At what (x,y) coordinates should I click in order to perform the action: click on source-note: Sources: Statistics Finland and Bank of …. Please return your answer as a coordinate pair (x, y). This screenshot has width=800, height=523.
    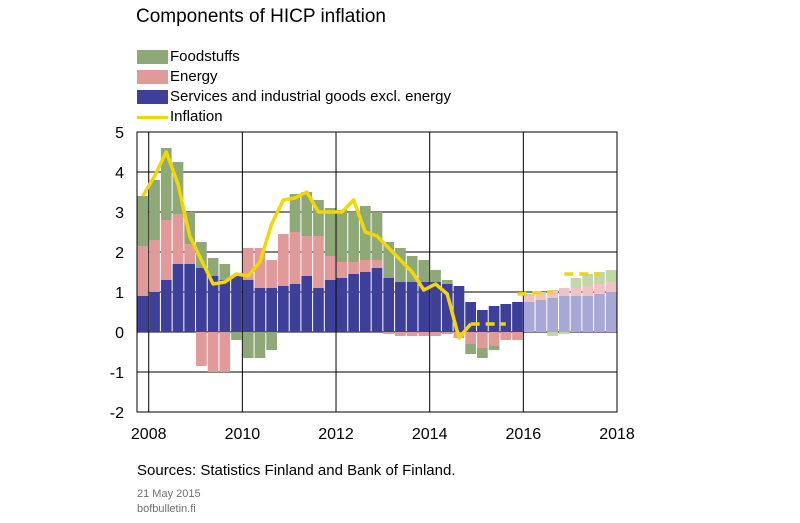
    Looking at the image, I should click on (296, 470).